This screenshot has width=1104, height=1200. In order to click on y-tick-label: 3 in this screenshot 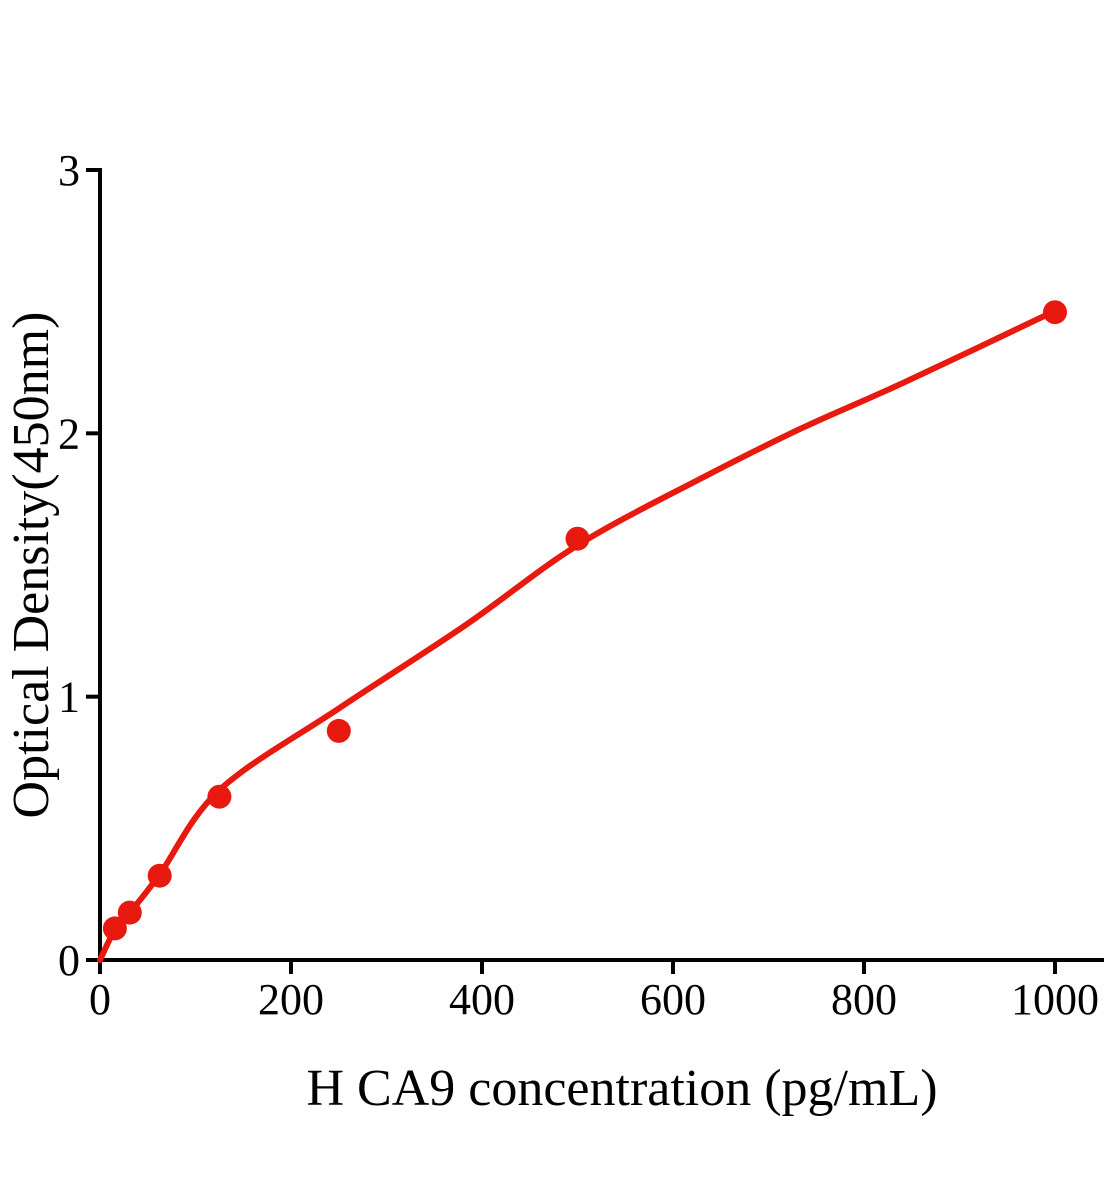, I will do `click(69, 170)`.